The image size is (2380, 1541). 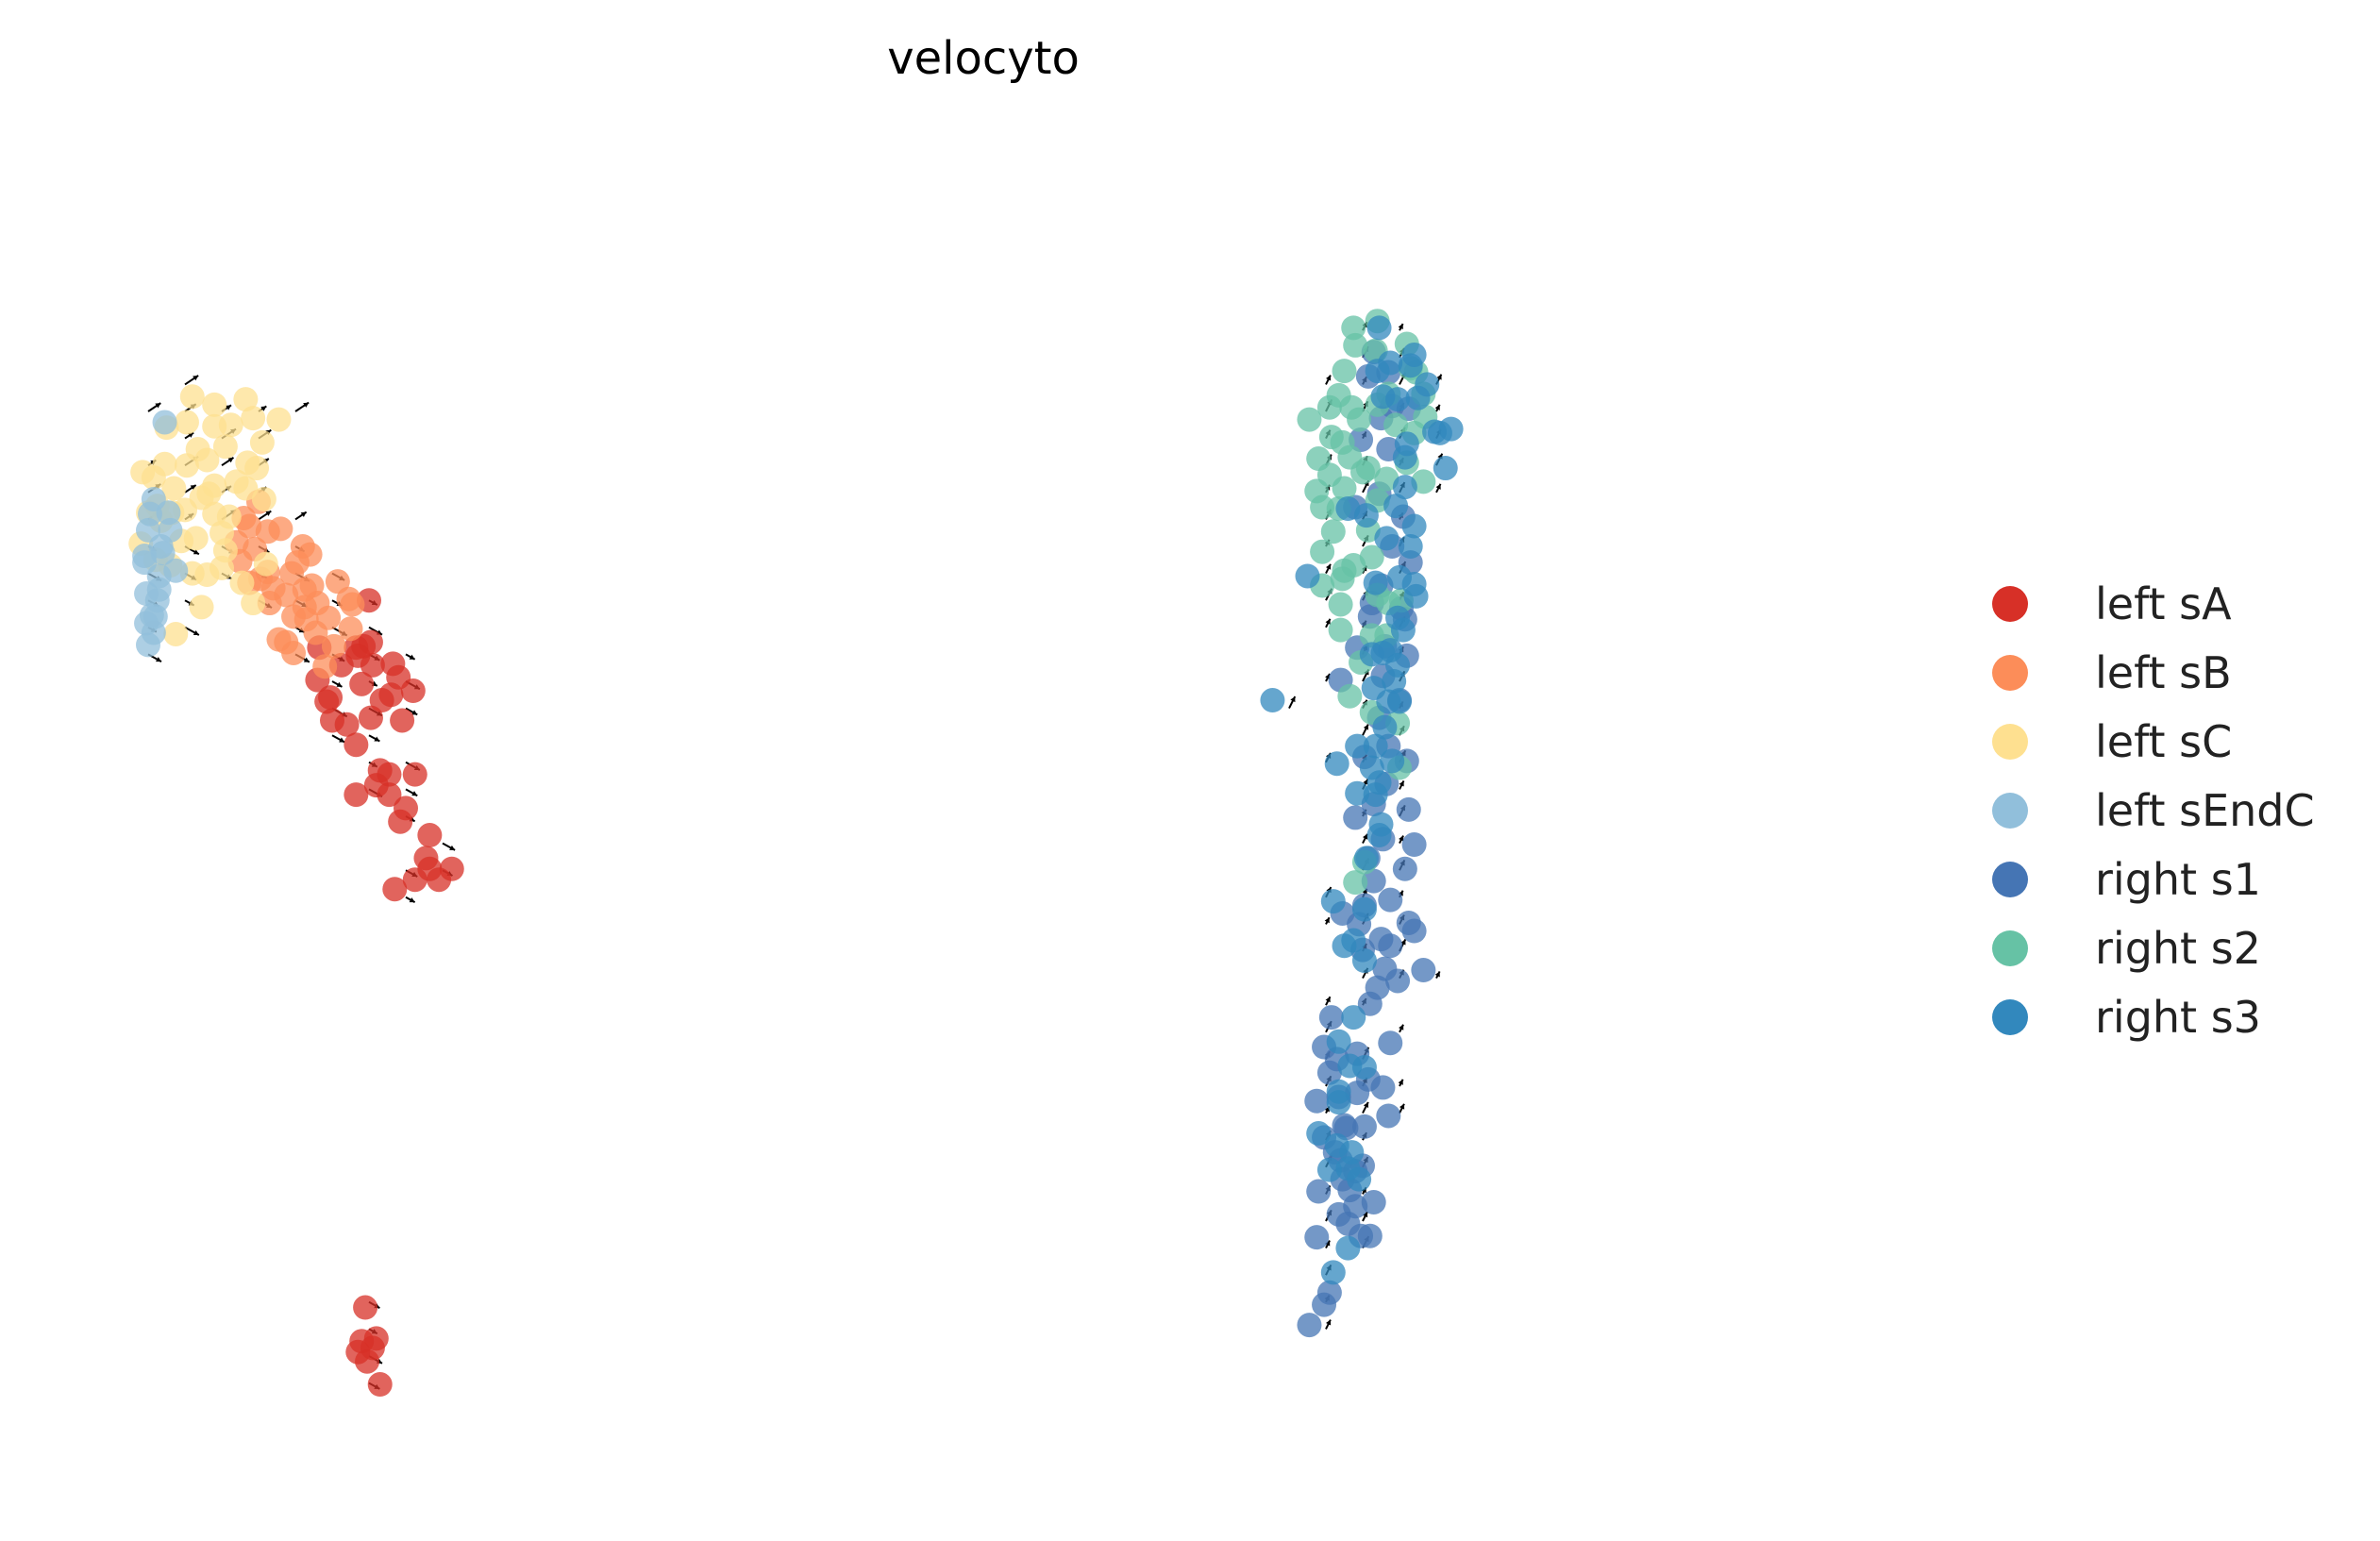 What do you see at coordinates (2178, 948) in the screenshot?
I see `legend-label-right-s2: right s2` at bounding box center [2178, 948].